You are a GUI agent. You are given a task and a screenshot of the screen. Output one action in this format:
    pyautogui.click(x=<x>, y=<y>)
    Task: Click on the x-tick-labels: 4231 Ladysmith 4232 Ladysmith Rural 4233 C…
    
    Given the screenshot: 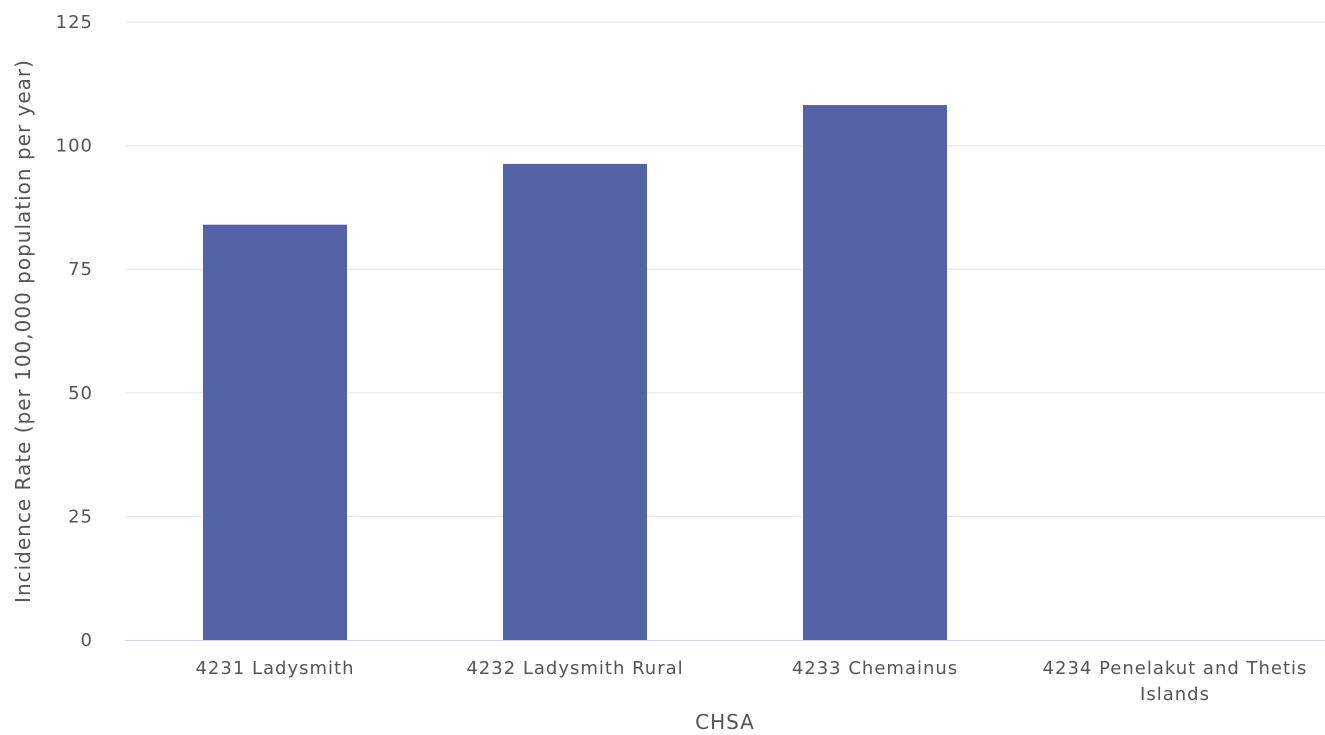 What is the action you would take?
    pyautogui.click(x=751, y=681)
    